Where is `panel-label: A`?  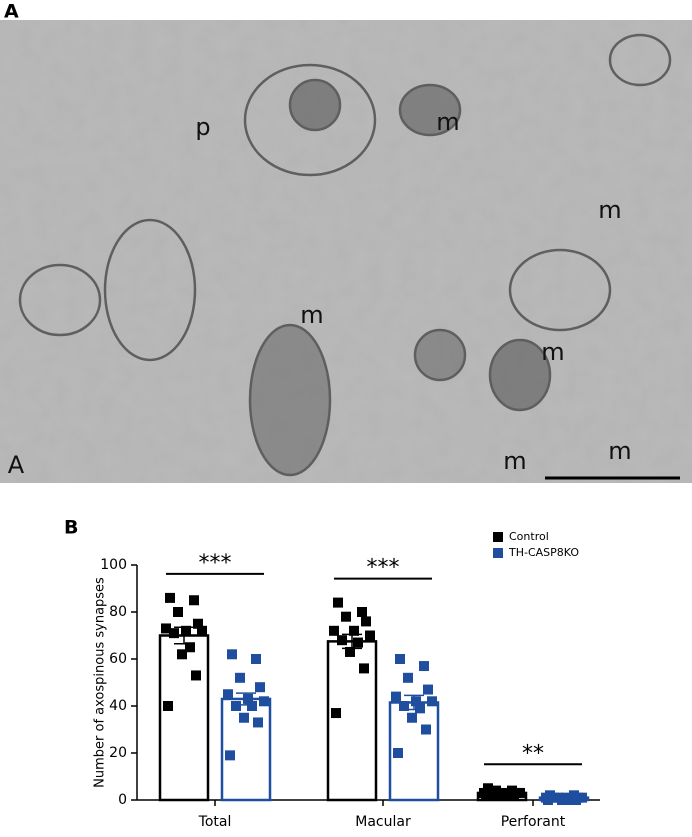 panel-label: A is located at coordinates (11, 12).